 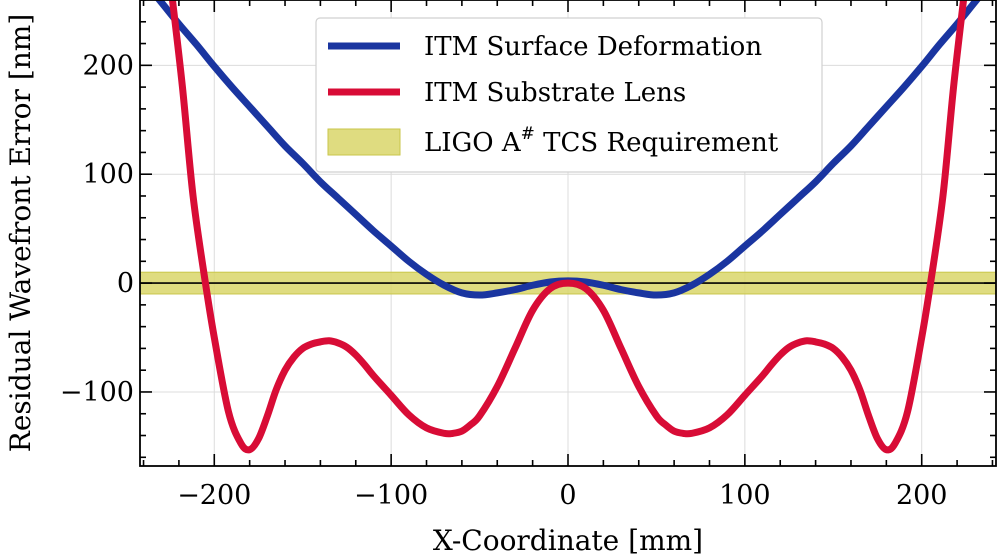 I want to click on x-tick-label: −200, so click(x=214, y=495).